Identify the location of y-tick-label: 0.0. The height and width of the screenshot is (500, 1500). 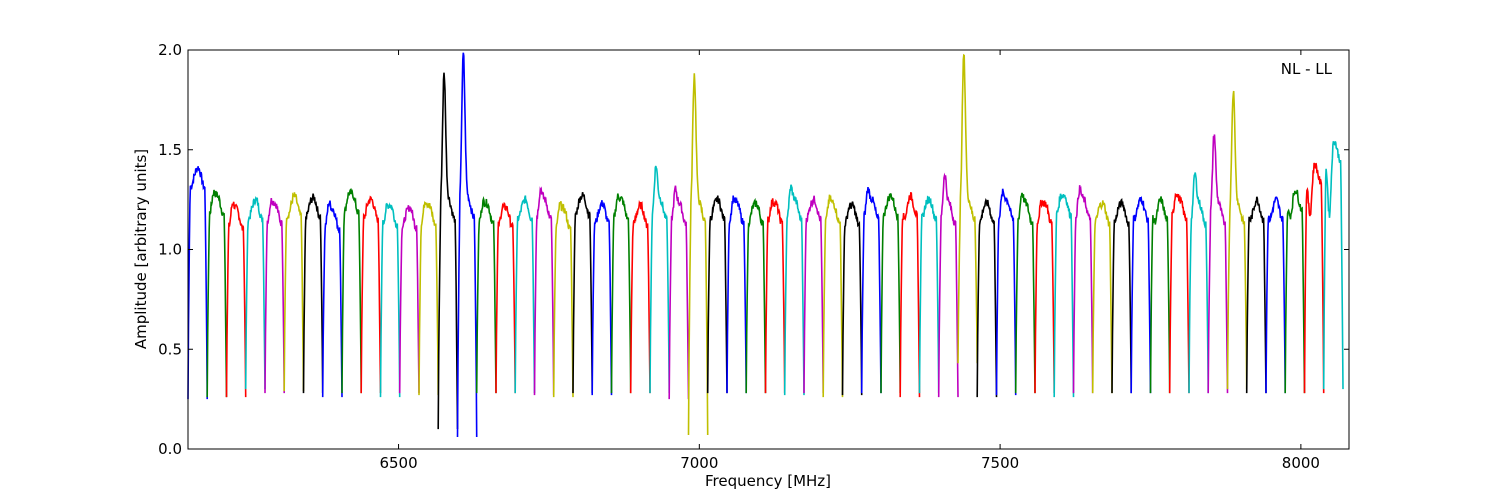
(170, 449).